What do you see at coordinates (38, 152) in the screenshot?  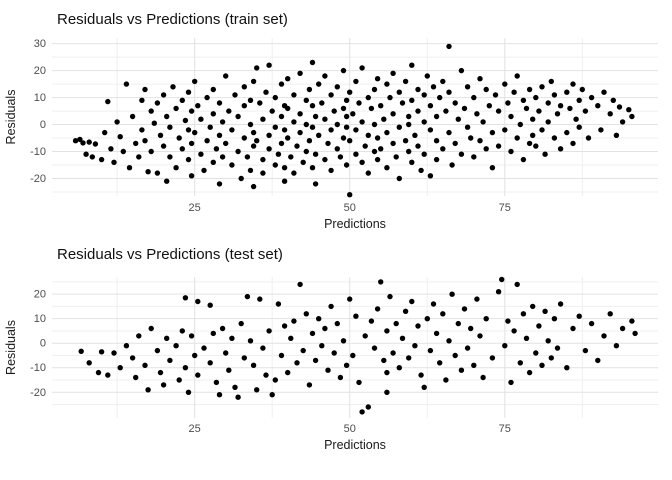 I see `y-tick-label: -10` at bounding box center [38, 152].